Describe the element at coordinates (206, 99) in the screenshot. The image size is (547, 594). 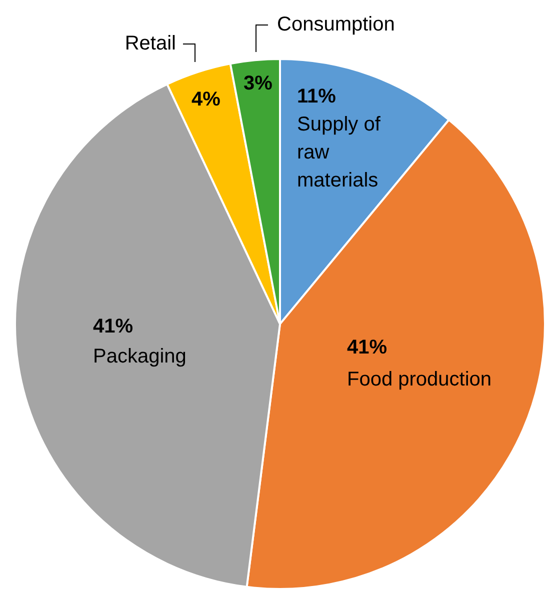
I see `data-label: 4%` at that location.